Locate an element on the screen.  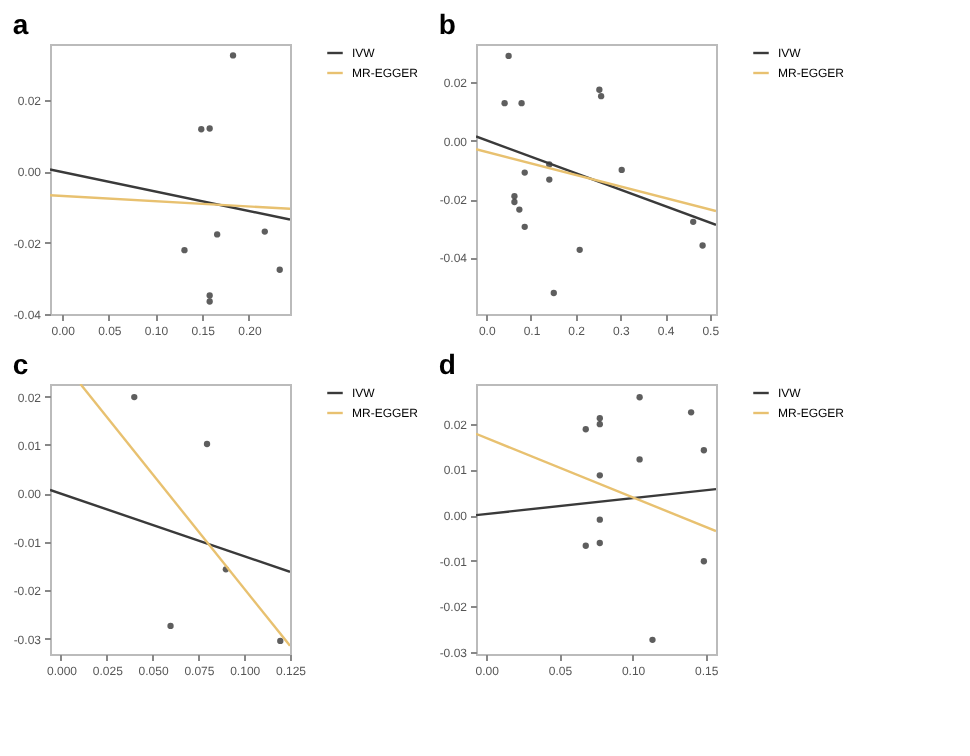
chart-title: c is located at coordinates (20, 364).